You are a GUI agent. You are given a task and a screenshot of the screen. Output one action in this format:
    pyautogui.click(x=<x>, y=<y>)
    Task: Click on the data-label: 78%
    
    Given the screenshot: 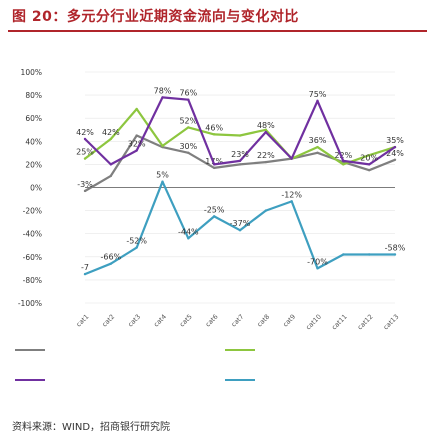 What is the action you would take?
    pyautogui.click(x=163, y=90)
    